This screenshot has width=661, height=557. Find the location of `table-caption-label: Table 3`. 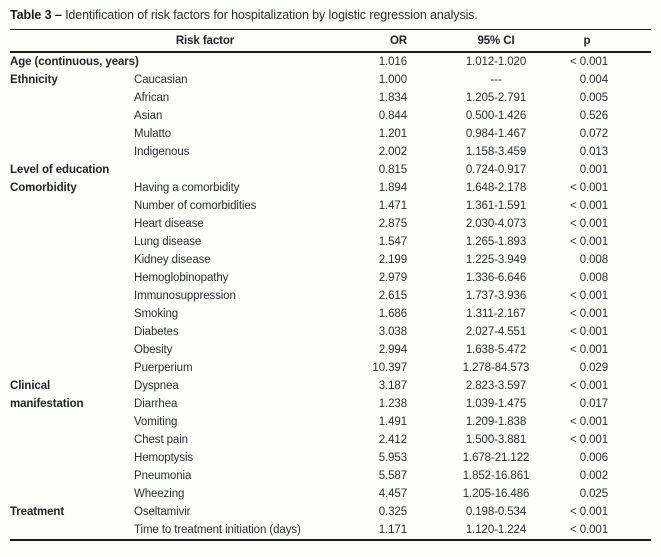

table-caption-label: Table 3 is located at coordinates (31, 15).